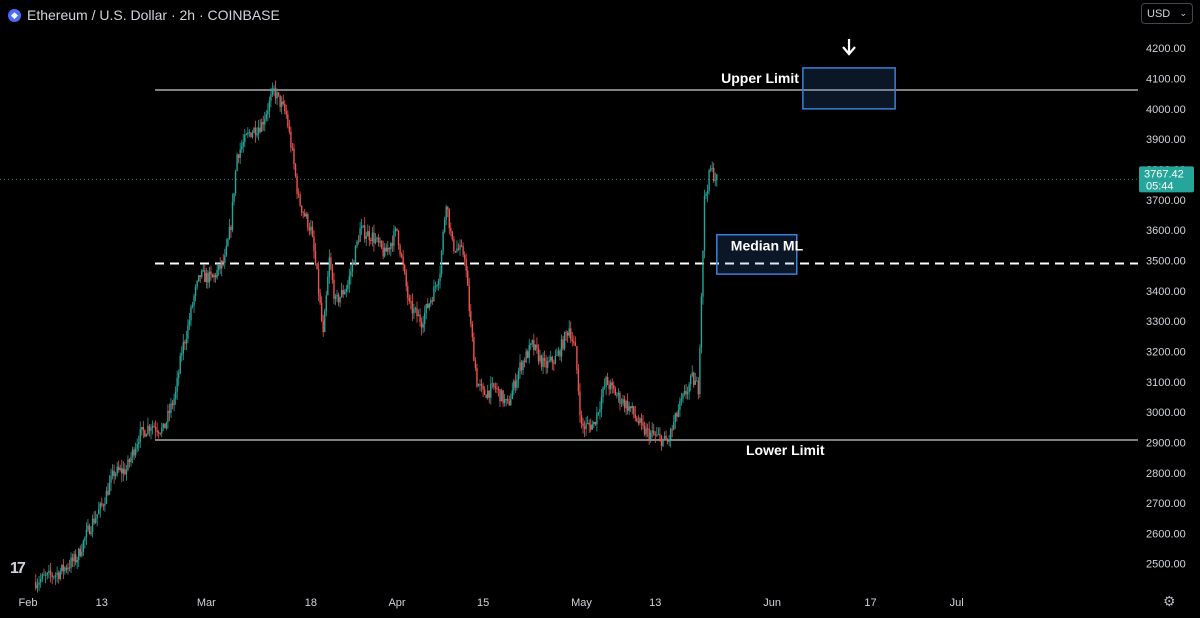 The height and width of the screenshot is (618, 1200). What do you see at coordinates (491, 603) in the screenshot?
I see `x-axis: Feb 13 Mar 18 Apr 15 May 13 Jun 17 Jul` at bounding box center [491, 603].